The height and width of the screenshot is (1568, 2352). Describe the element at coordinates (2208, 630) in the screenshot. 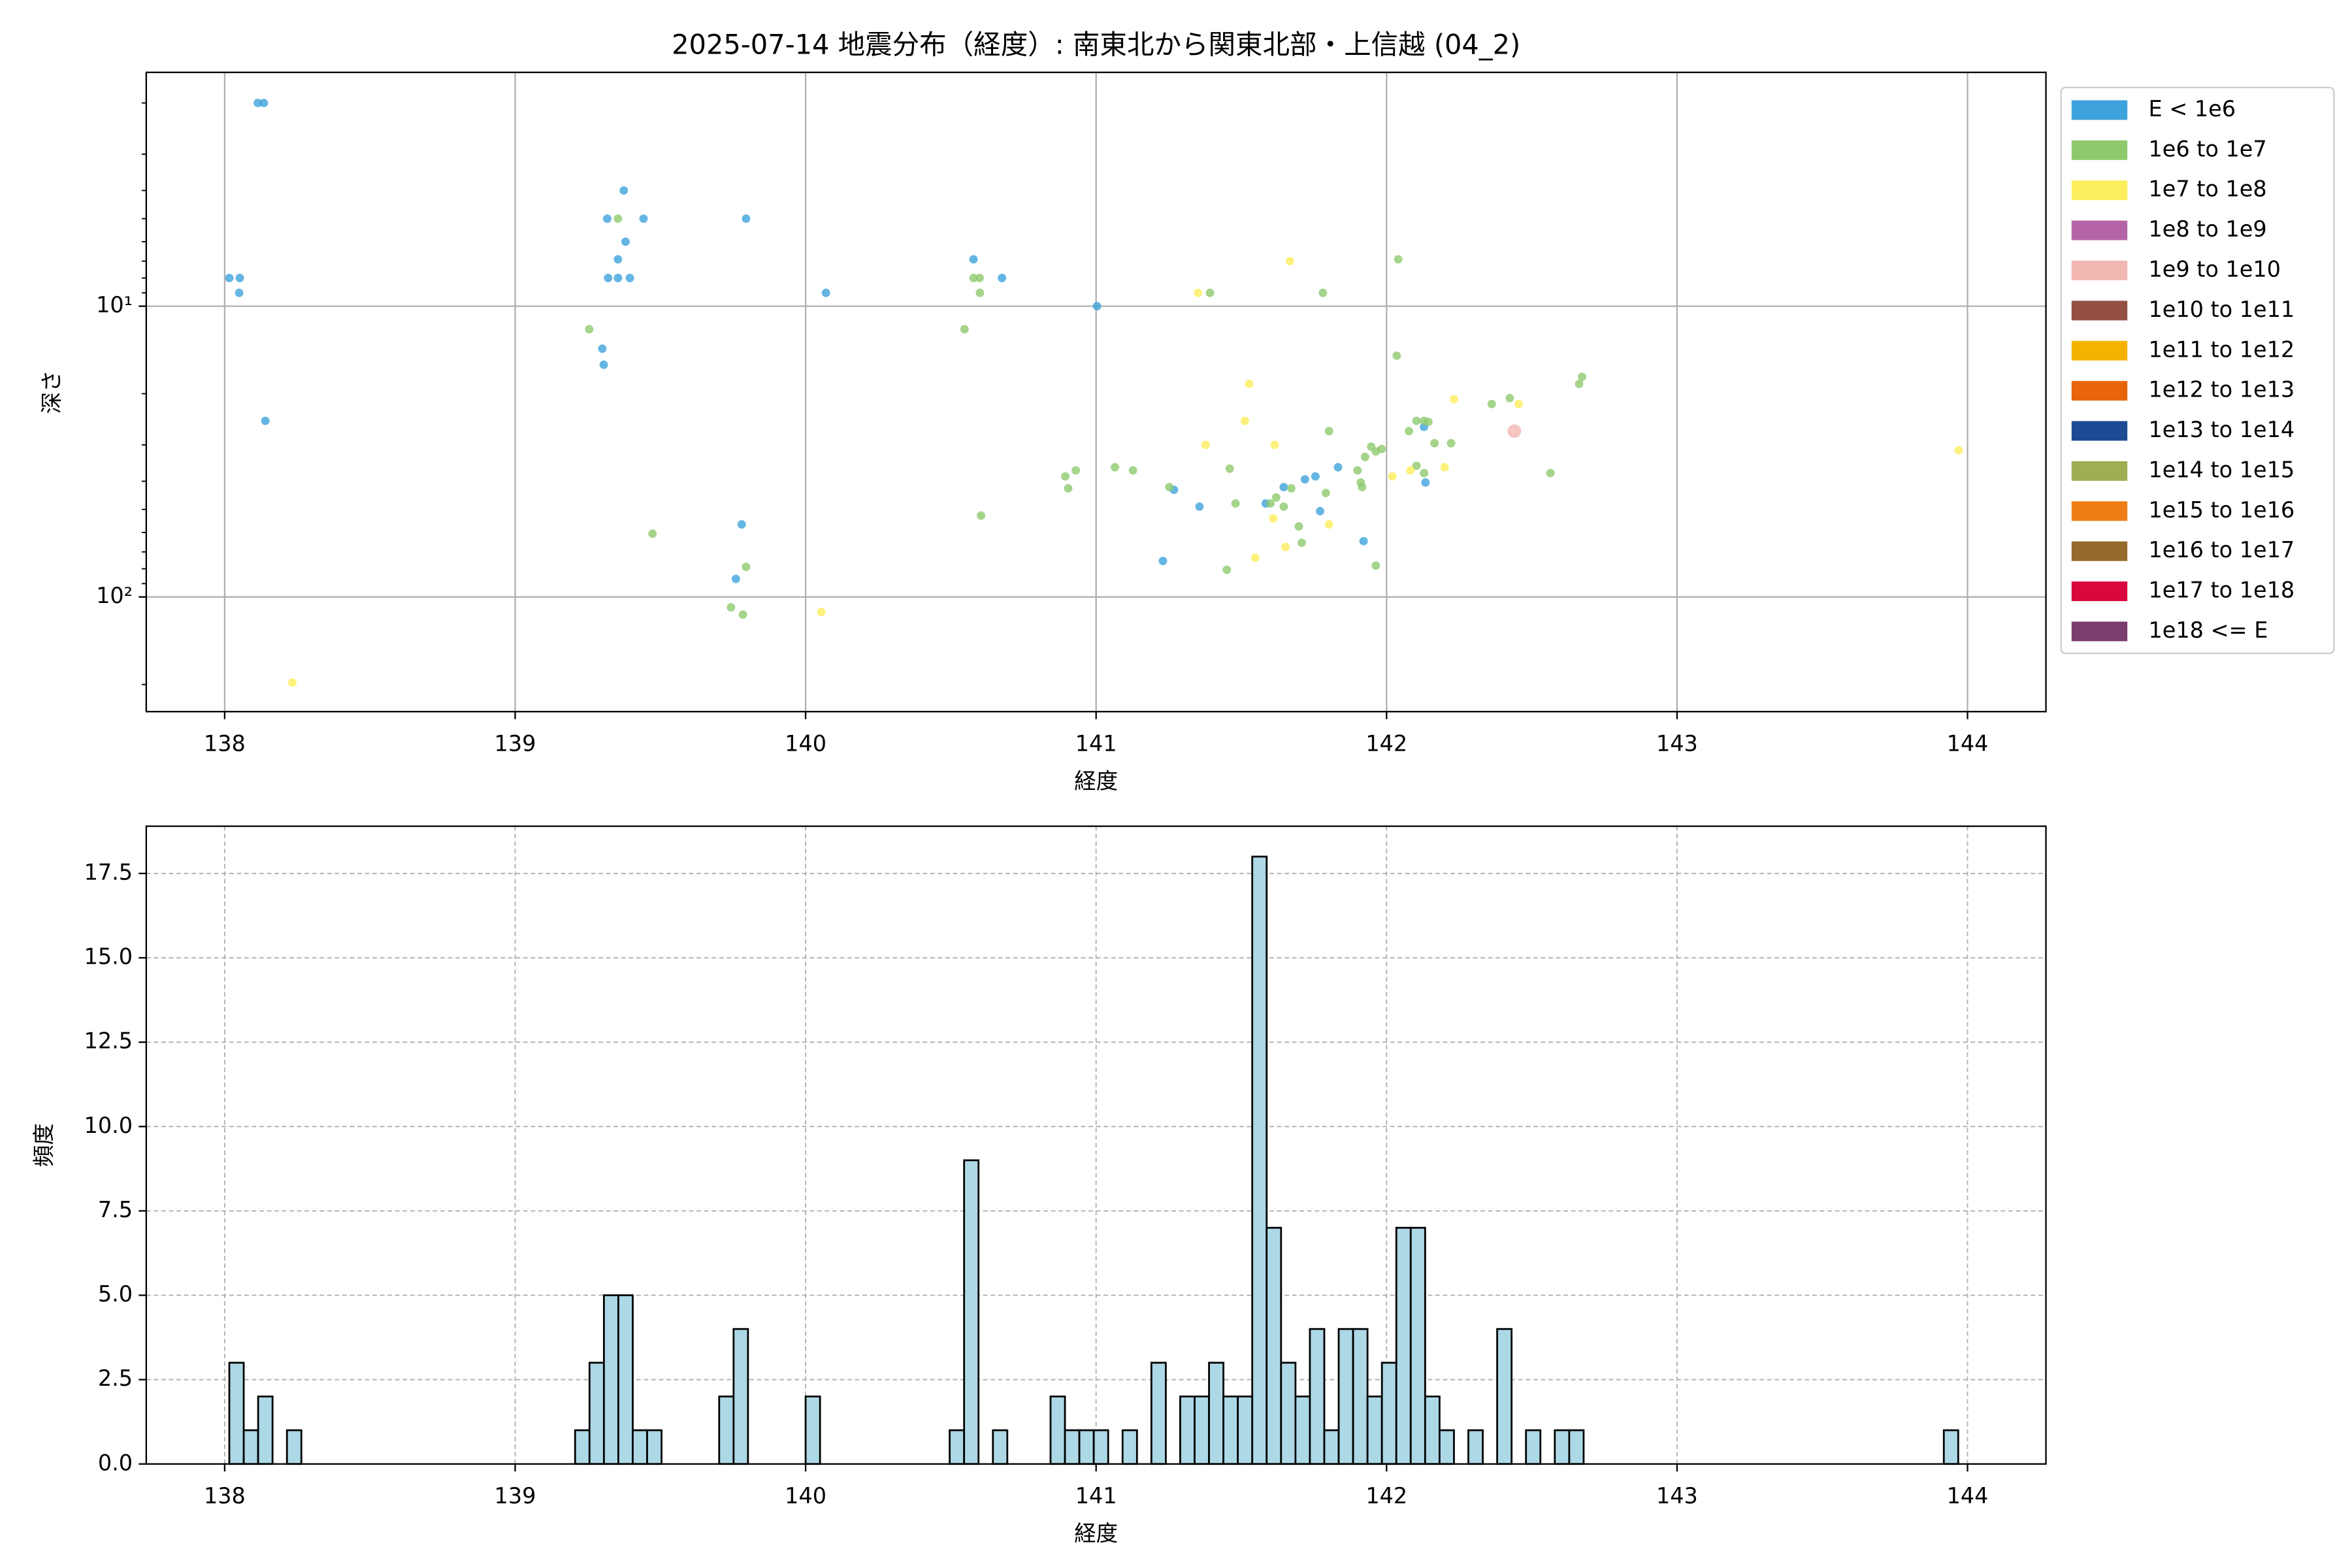

I see `legend-label: 1e18 <= E` at that location.